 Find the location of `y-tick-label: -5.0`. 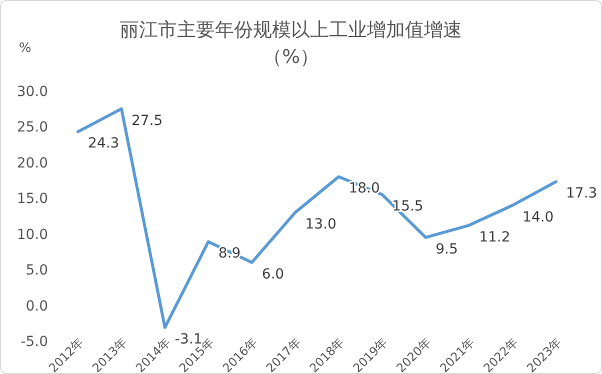

y-tick-label: -5.0 is located at coordinates (34, 342).